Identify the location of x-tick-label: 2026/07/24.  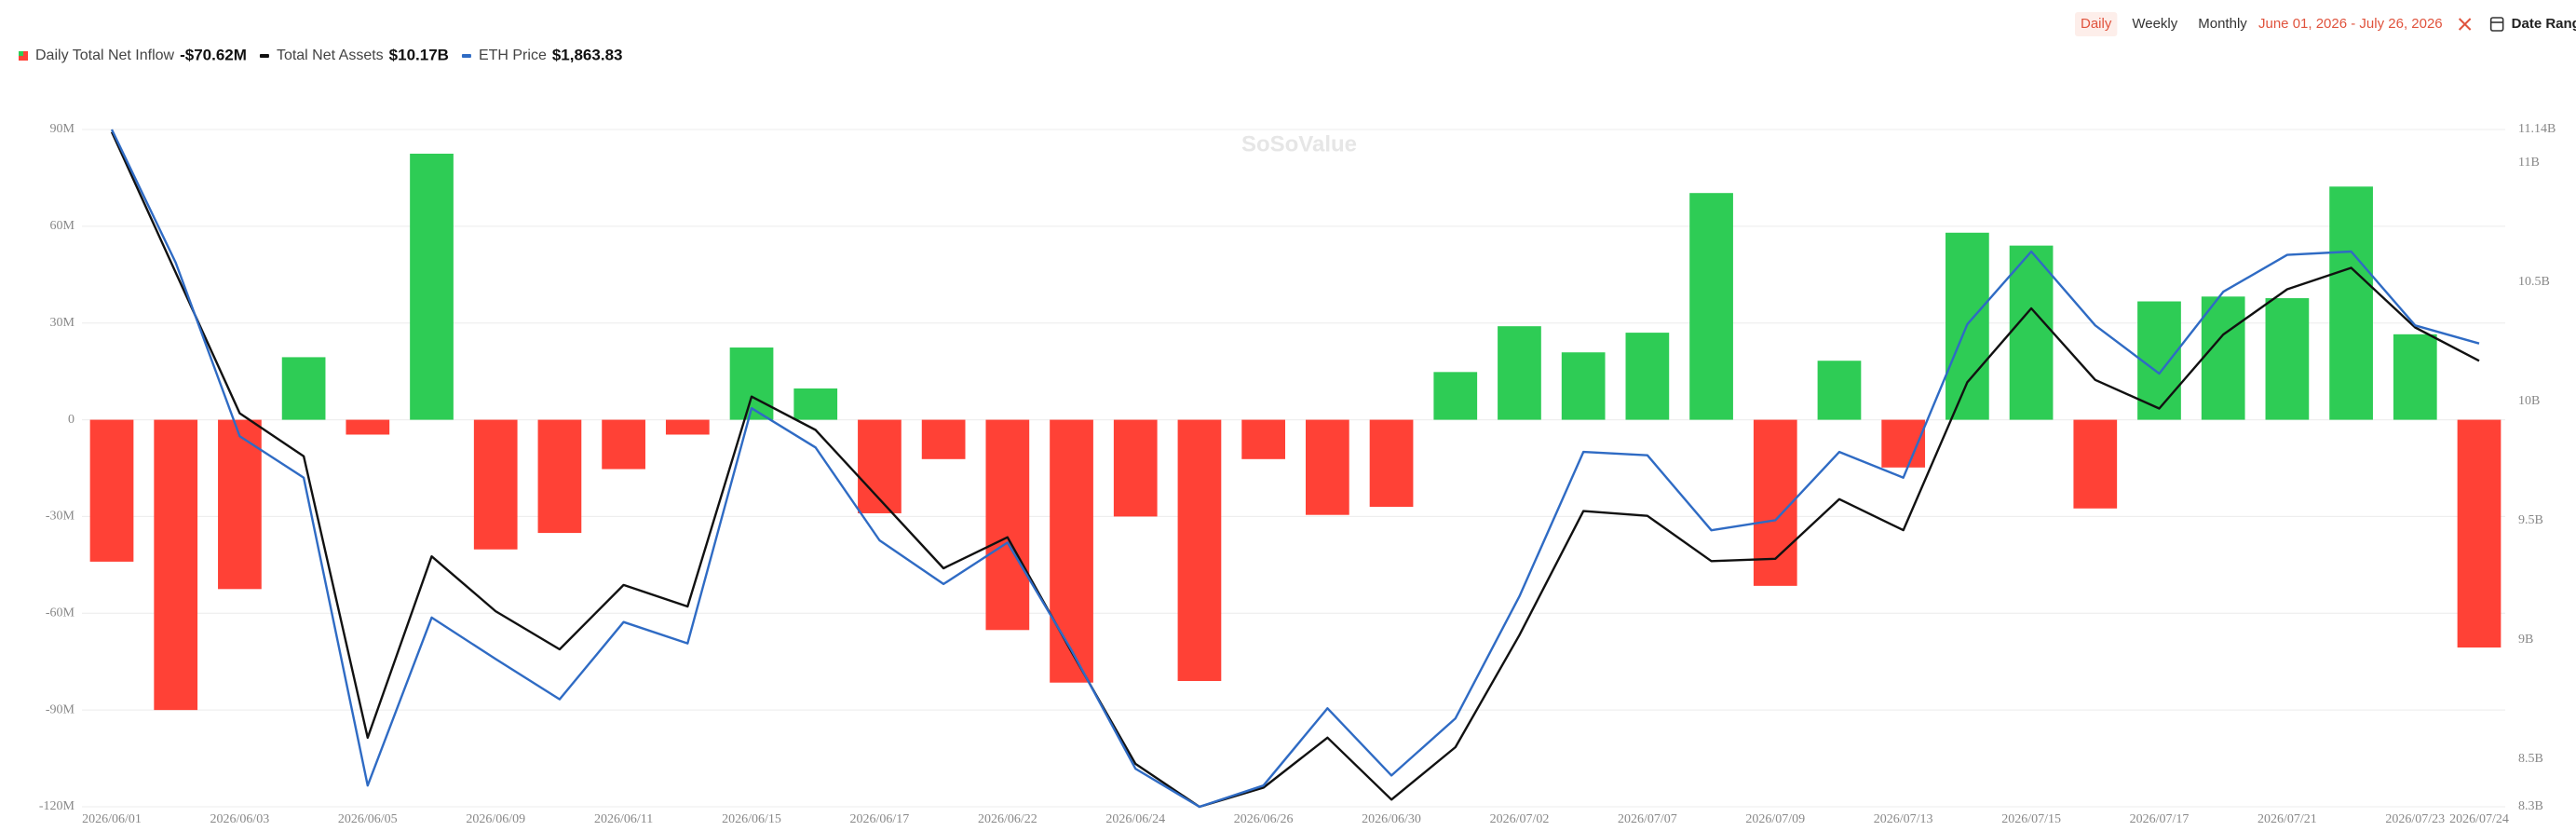
(2479, 819).